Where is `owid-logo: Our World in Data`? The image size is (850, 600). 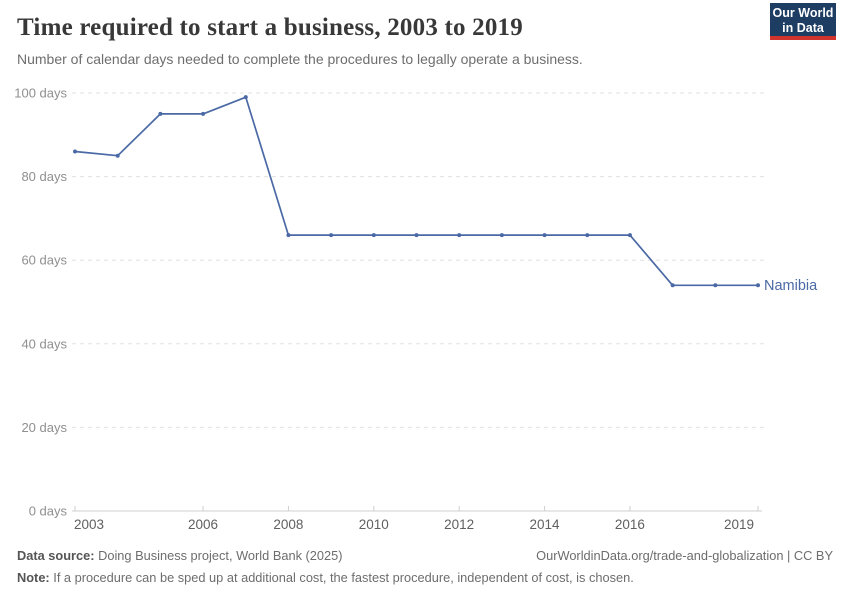 owid-logo: Our World in Data is located at coordinates (803, 21).